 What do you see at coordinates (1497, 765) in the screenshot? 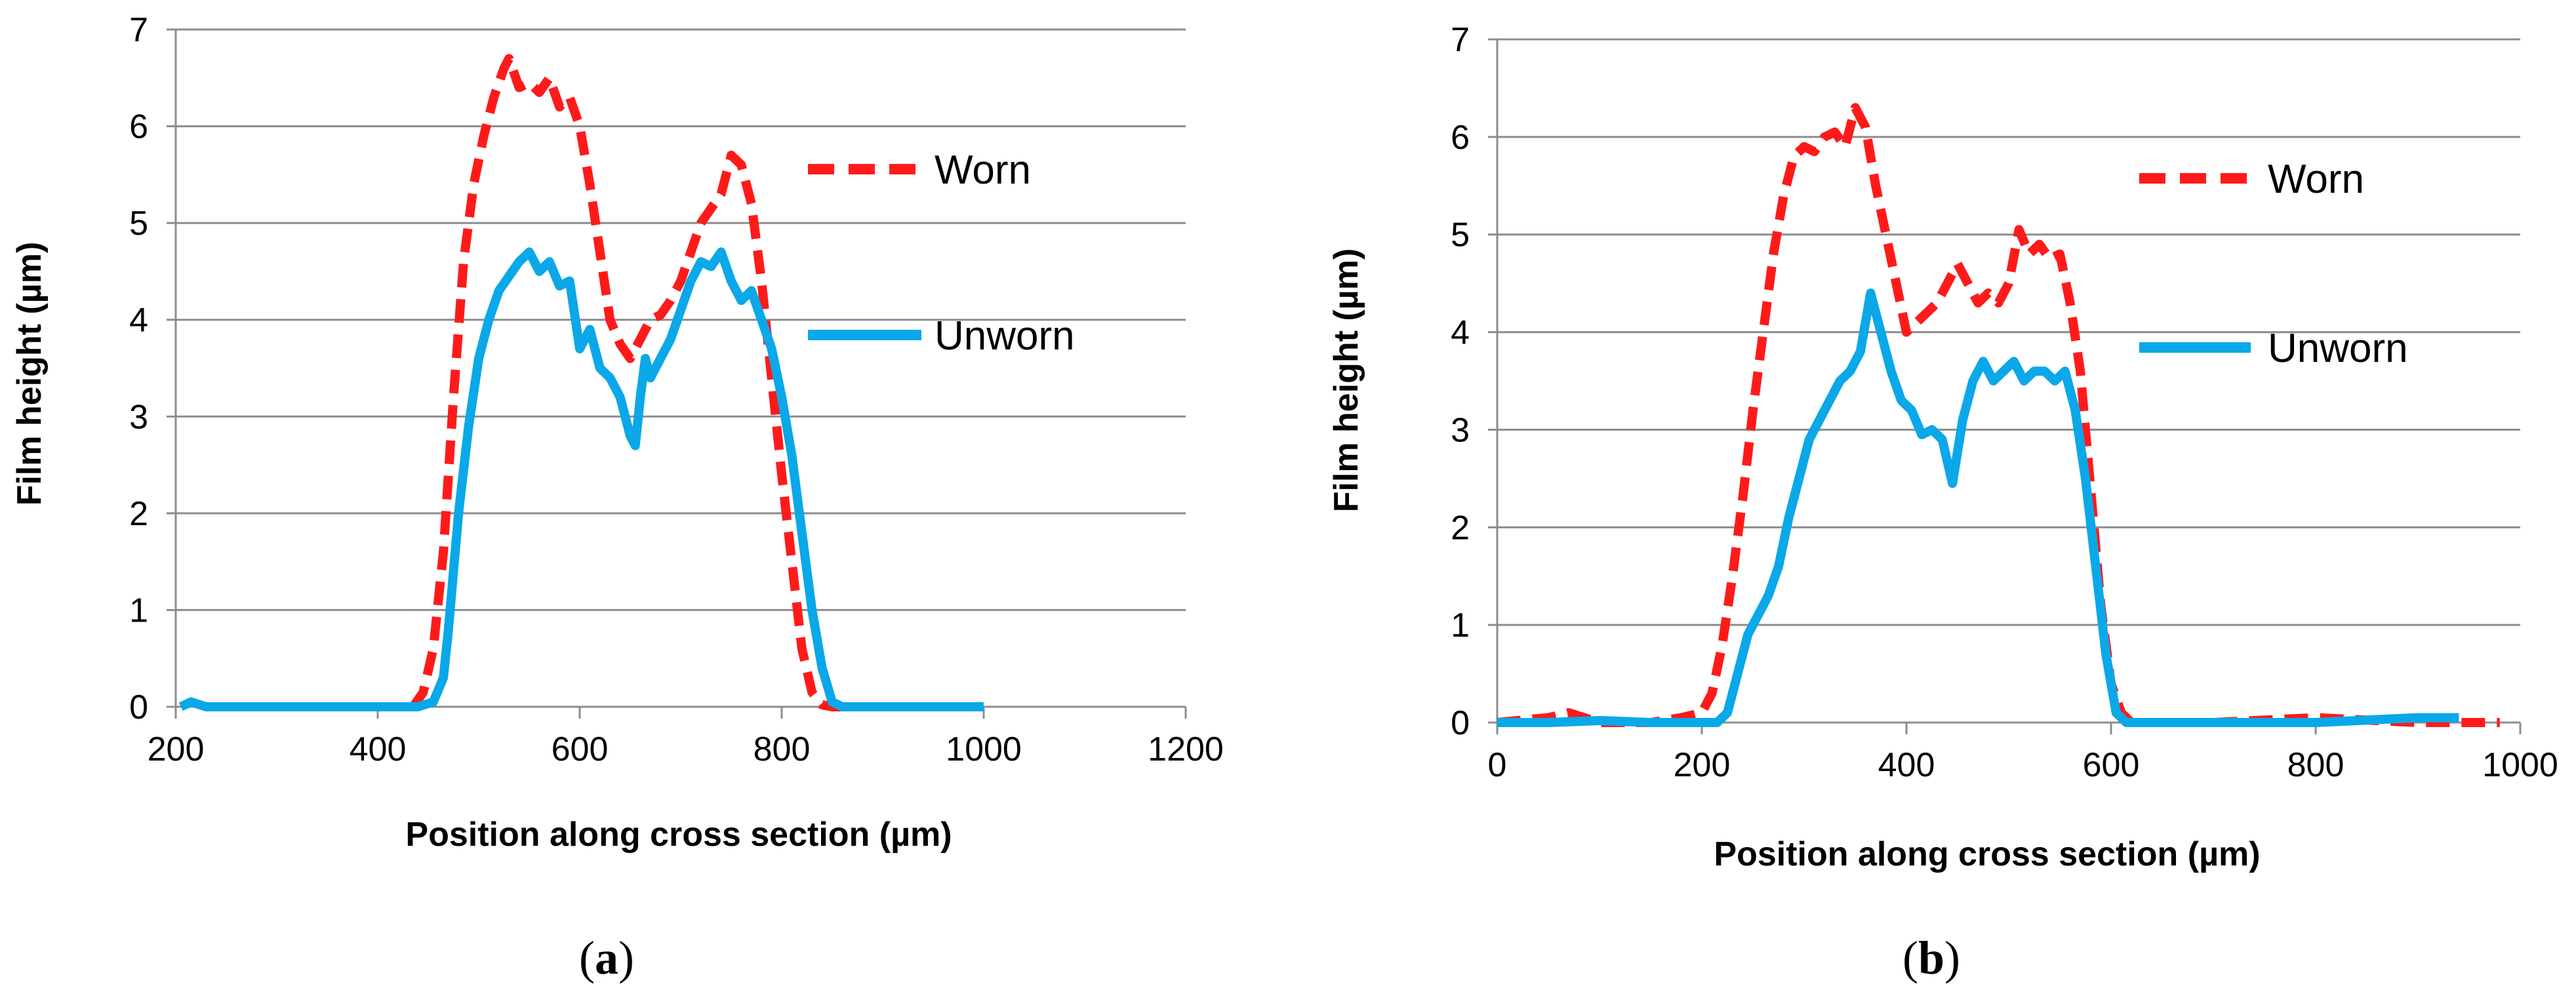
I see `x-tick-label: 0` at bounding box center [1497, 765].